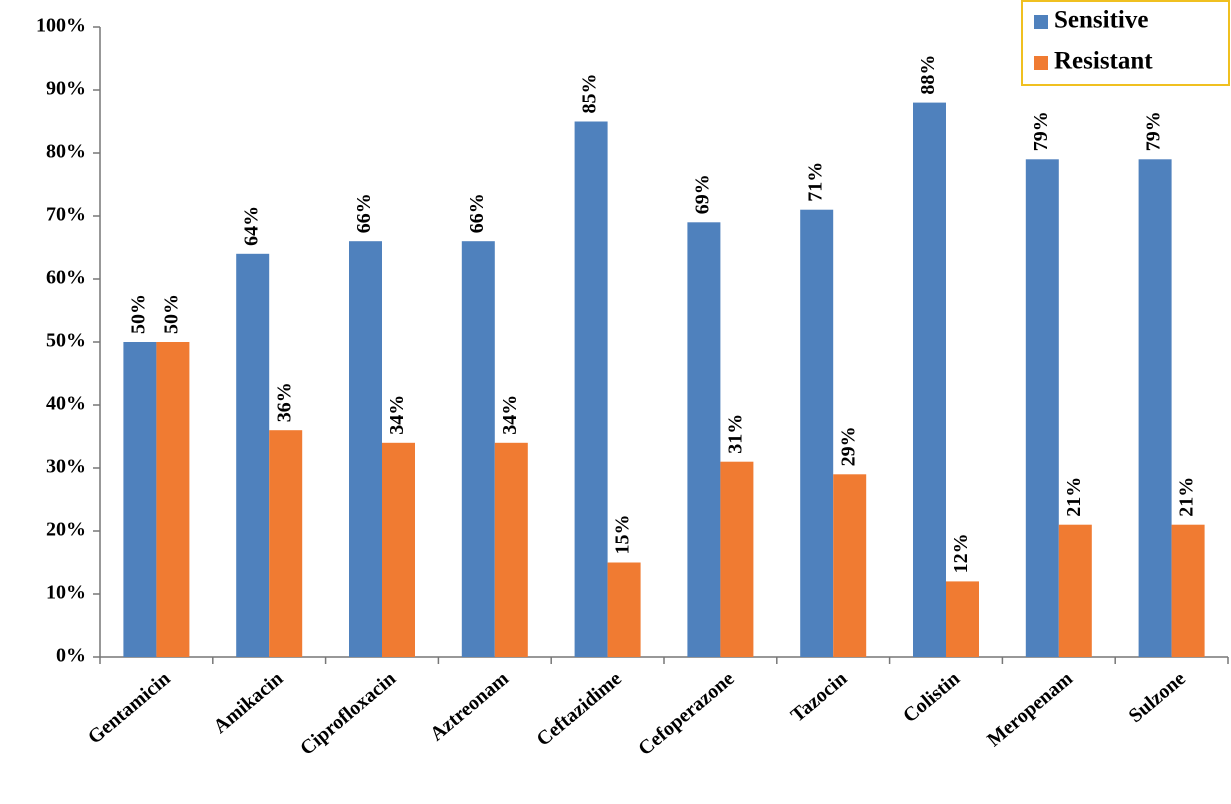  What do you see at coordinates (61, 26) in the screenshot?
I see `y-tick-label: 100%` at bounding box center [61, 26].